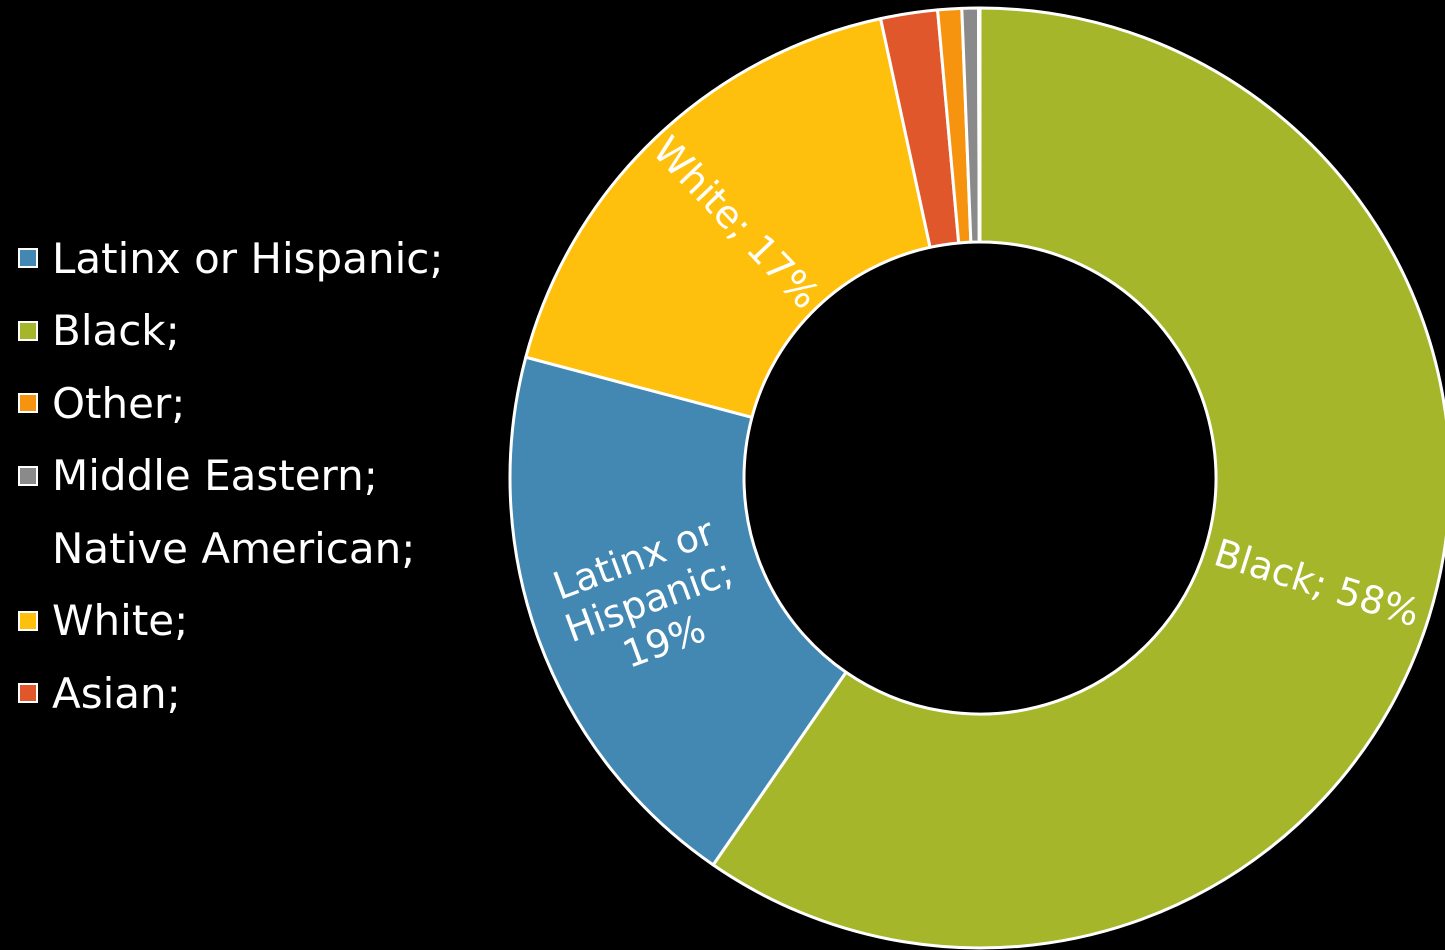 The image size is (1445, 950). What do you see at coordinates (28, 620) in the screenshot?
I see `legend-swatch-white` at bounding box center [28, 620].